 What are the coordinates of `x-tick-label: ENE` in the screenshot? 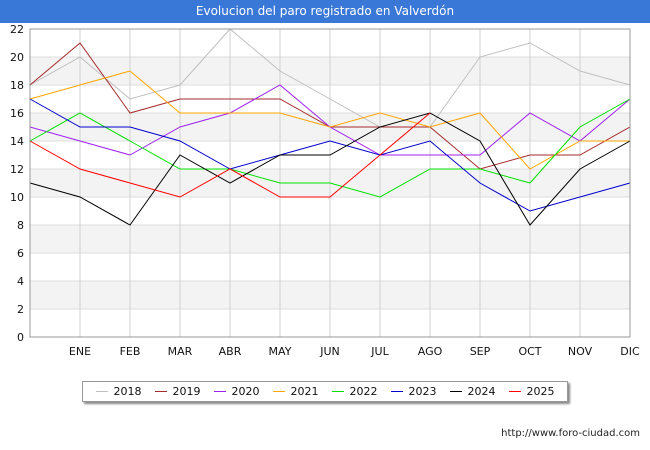 It's located at (80, 351).